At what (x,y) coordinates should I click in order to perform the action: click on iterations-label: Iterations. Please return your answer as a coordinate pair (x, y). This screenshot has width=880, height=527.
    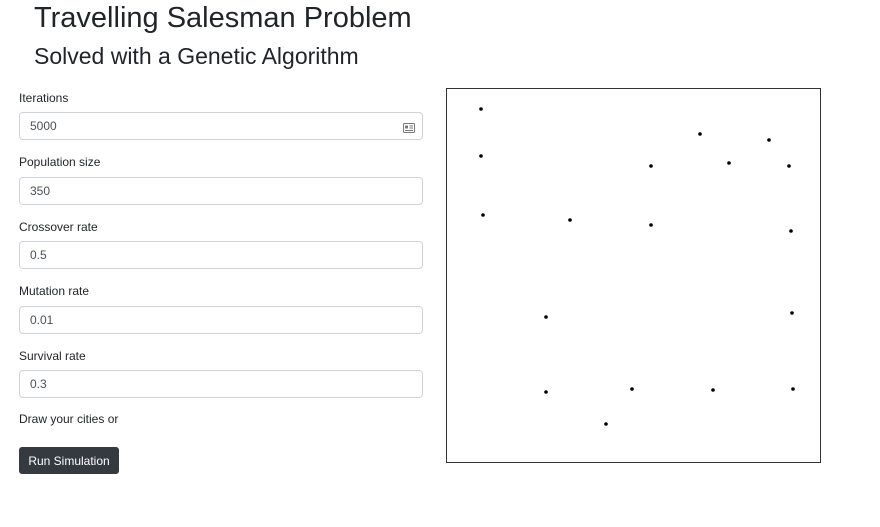
    Looking at the image, I should click on (44, 98).